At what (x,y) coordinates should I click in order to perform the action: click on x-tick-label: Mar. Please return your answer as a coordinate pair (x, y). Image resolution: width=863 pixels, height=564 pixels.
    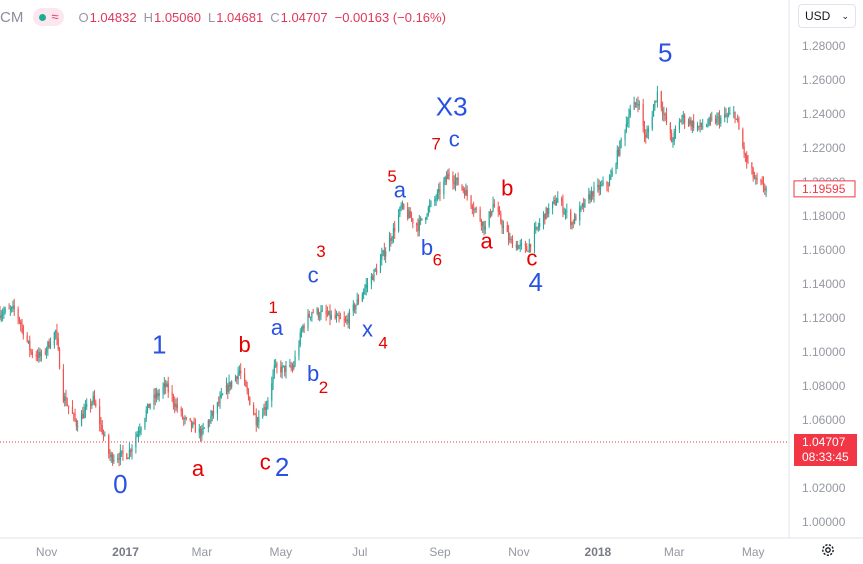
    Looking at the image, I should click on (674, 552).